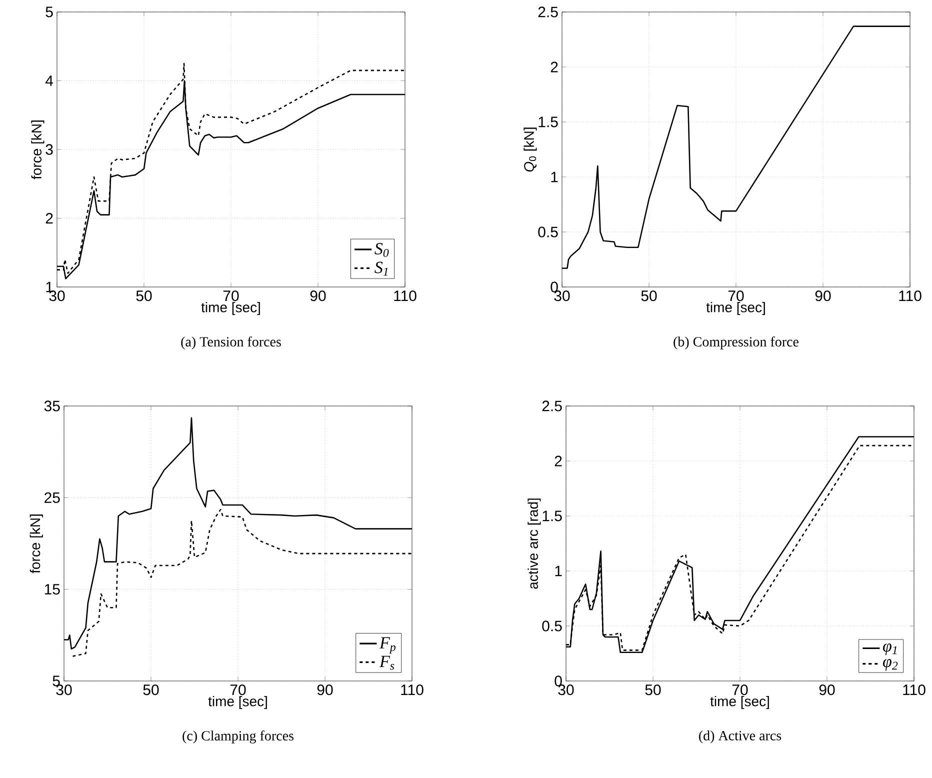 Image resolution: width=932 pixels, height=778 pixels. I want to click on legend-label: φ$_{1}$, so click(890, 650).